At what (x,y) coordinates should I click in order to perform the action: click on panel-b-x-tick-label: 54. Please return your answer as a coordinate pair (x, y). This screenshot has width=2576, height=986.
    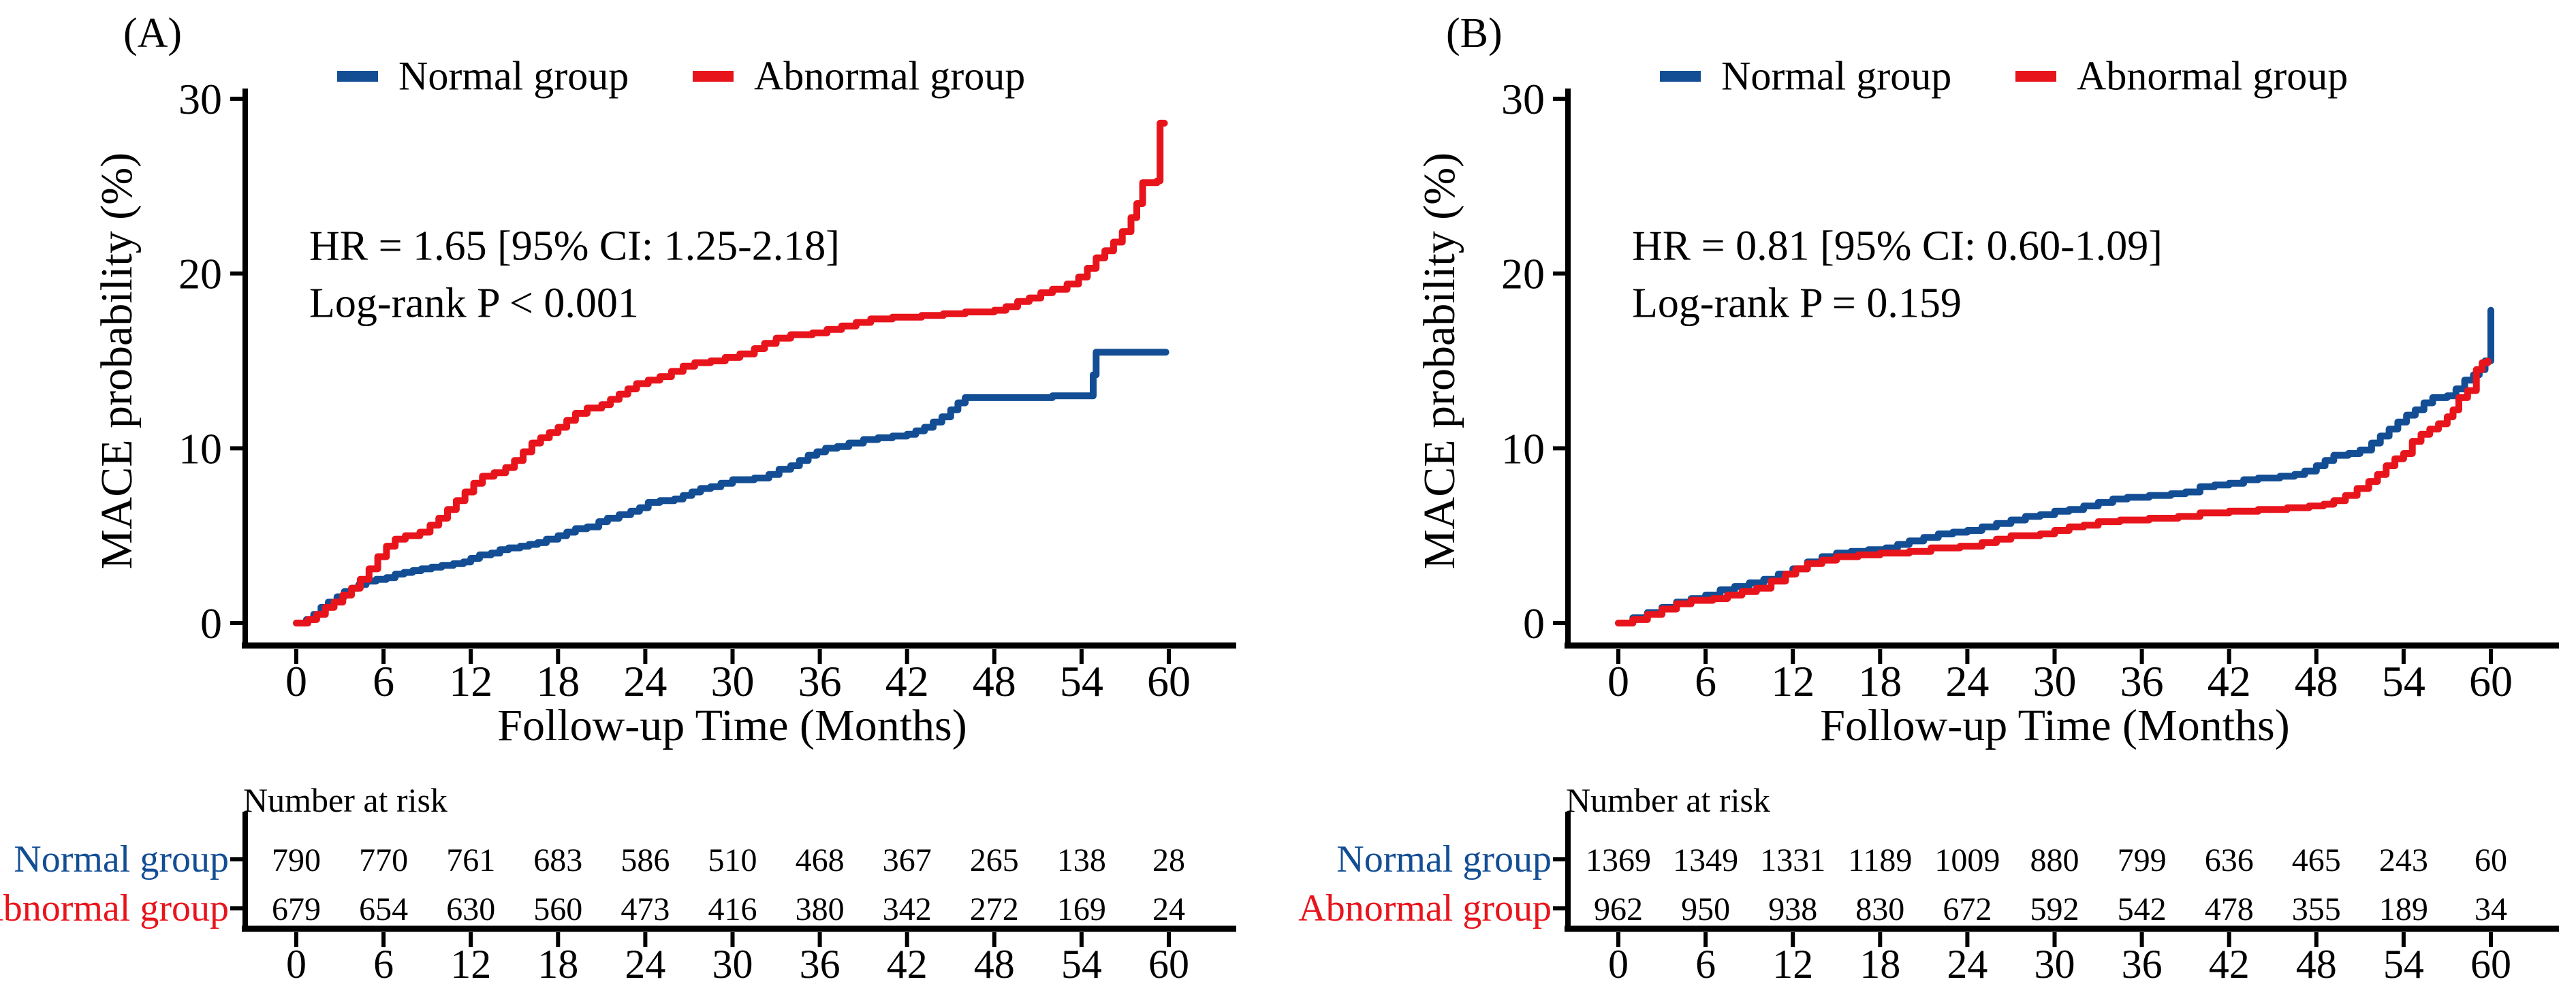
    Looking at the image, I should click on (2403, 681).